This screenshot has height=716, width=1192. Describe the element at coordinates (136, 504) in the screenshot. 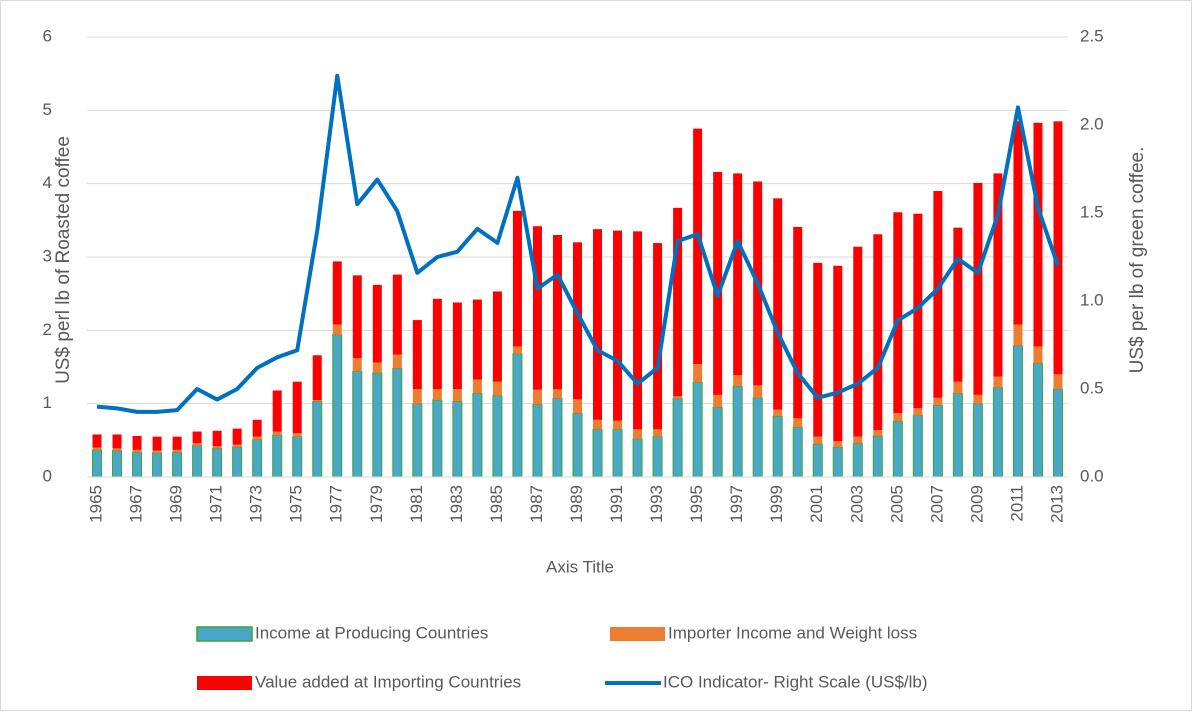

I see `x-tick-label: 1967` at that location.